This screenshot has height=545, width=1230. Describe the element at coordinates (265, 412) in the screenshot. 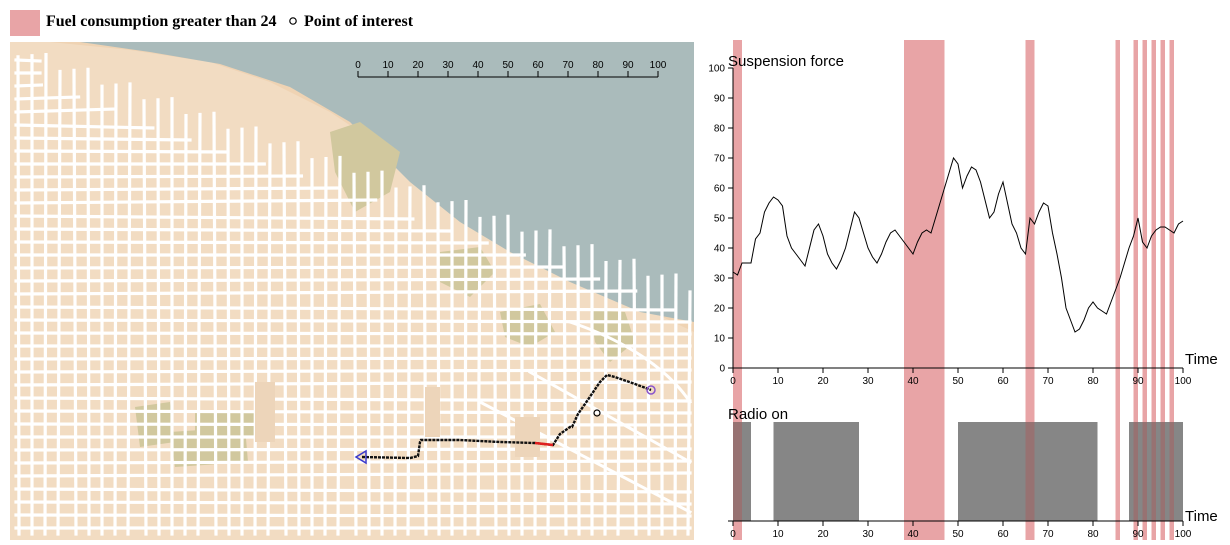

I see `building-block` at that location.